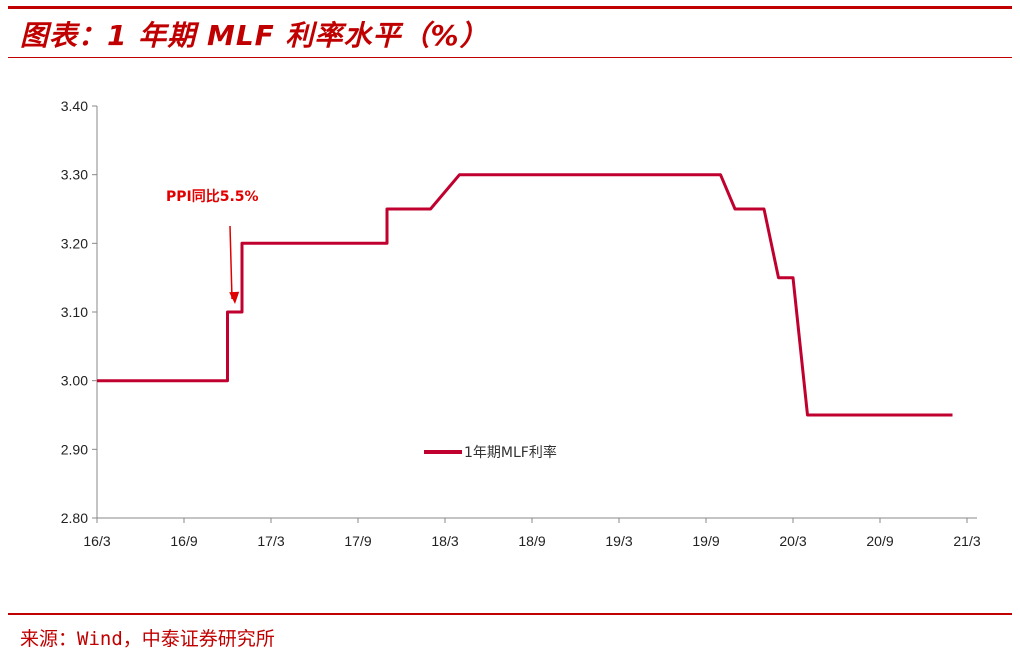  What do you see at coordinates (74, 175) in the screenshot?
I see `y-tick-label: 3.30` at bounding box center [74, 175].